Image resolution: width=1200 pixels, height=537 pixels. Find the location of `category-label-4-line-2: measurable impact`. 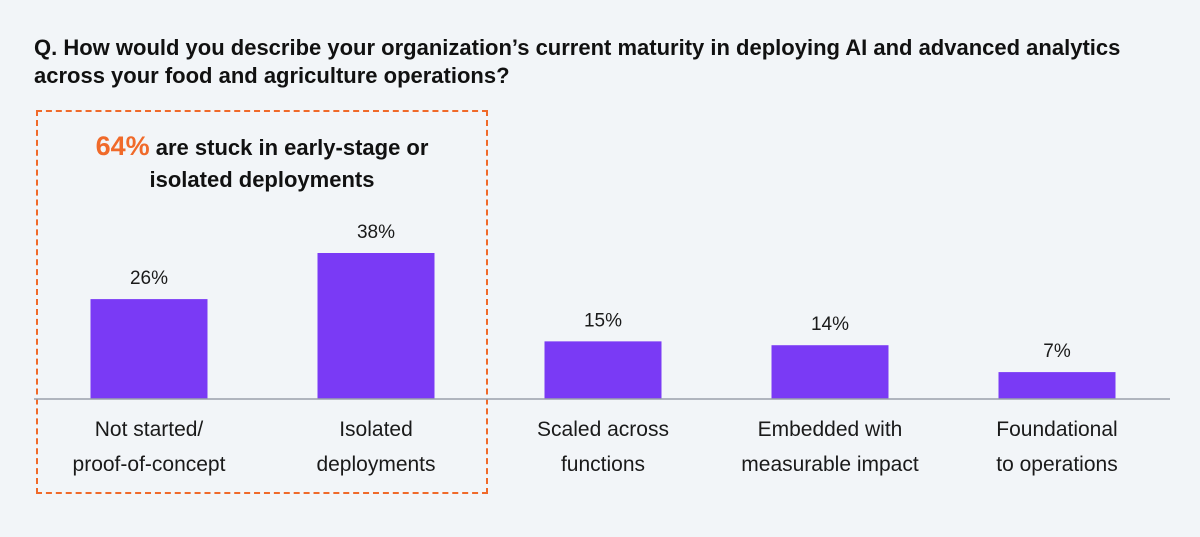

category-label-4-line-2: measurable impact is located at coordinates (830, 464).